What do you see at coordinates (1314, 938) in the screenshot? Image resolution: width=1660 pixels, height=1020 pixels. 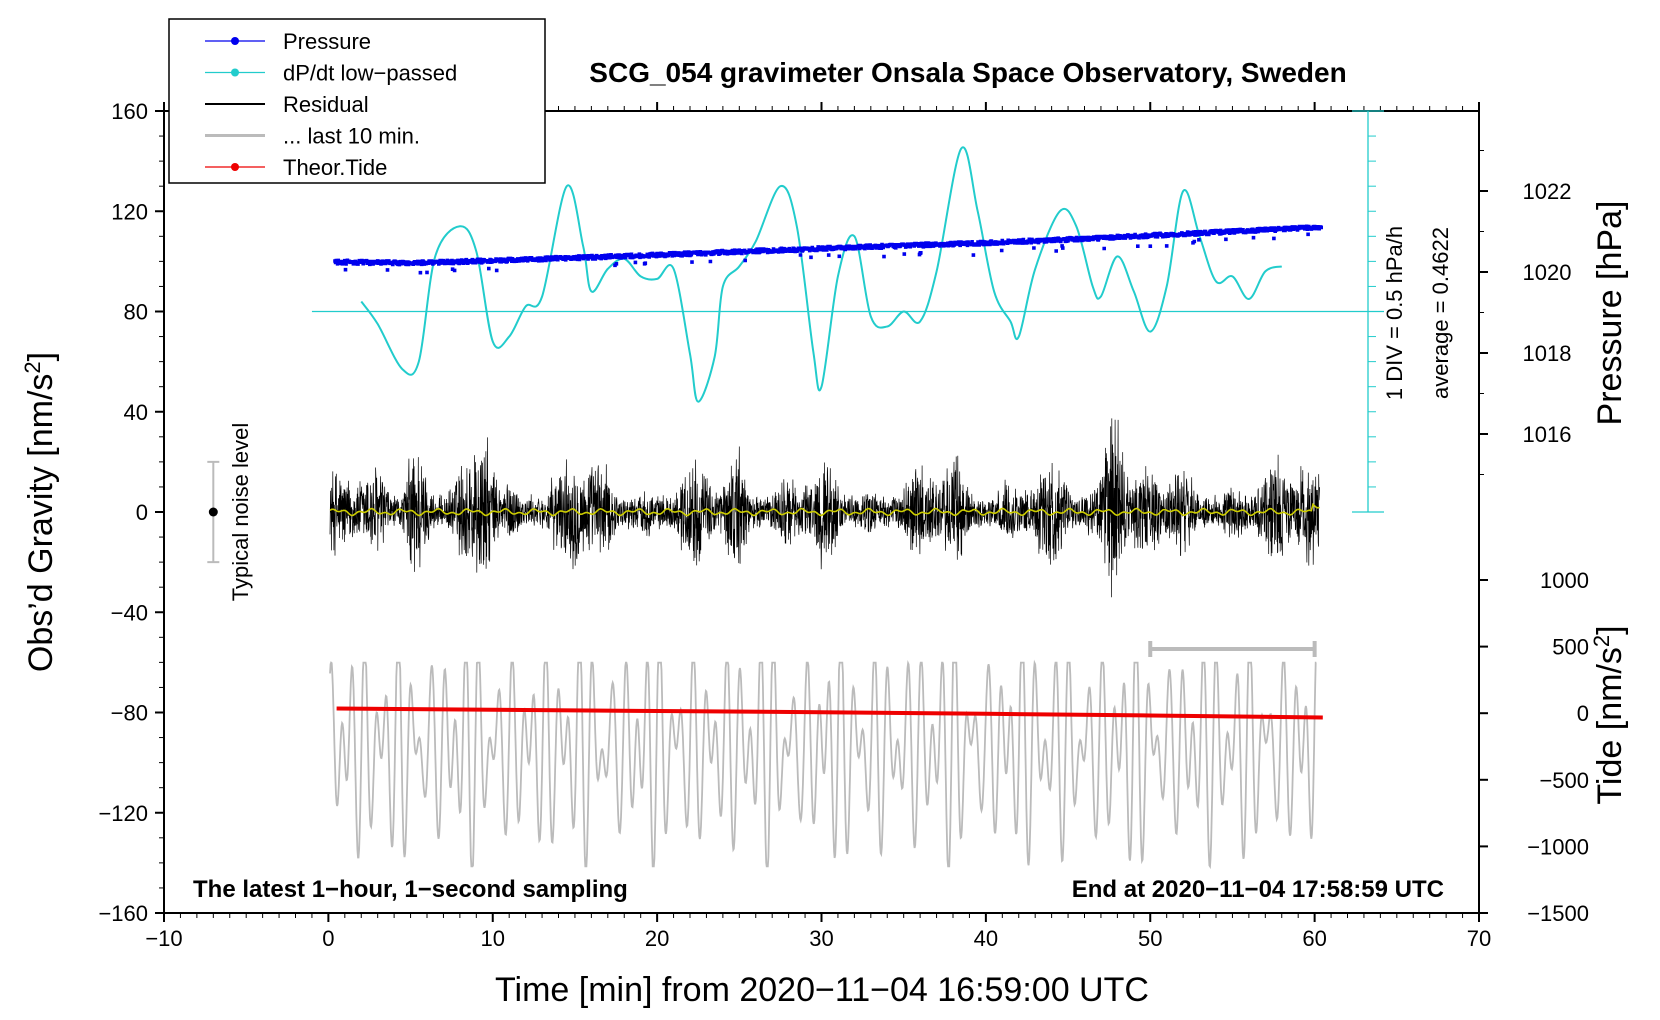 I see `x-tick-label: 60` at bounding box center [1314, 938].